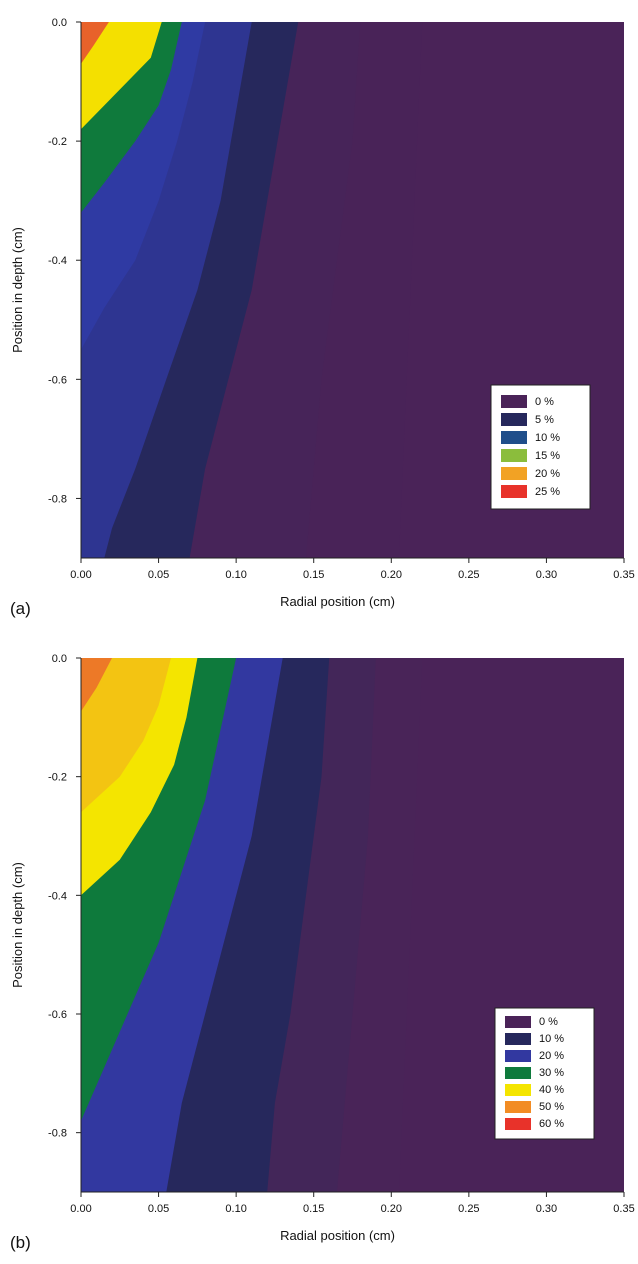  What do you see at coordinates (551, 1124) in the screenshot?
I see `legend-label: 60 %` at bounding box center [551, 1124].